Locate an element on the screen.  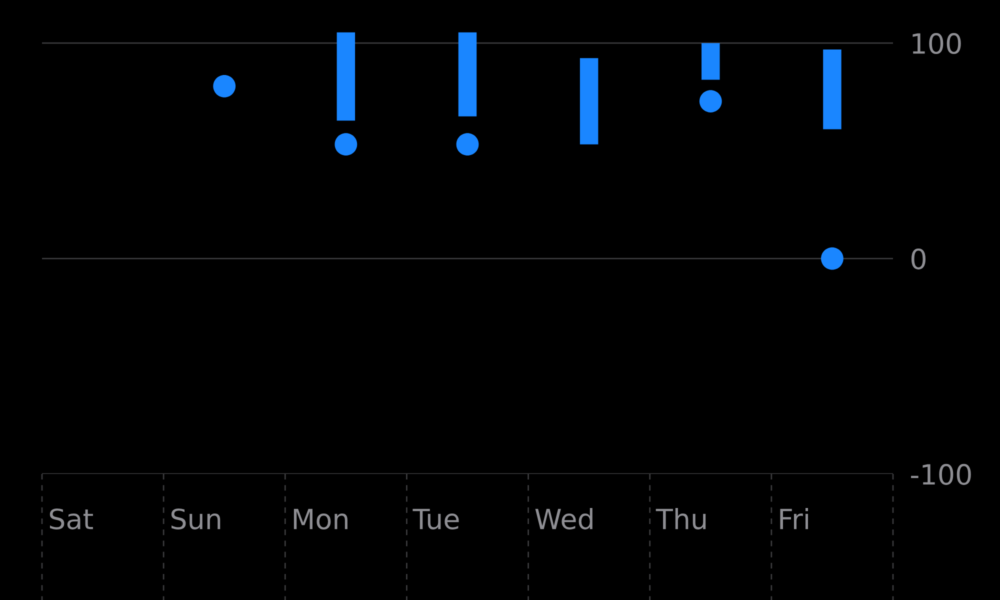
x-tick-label: Mon is located at coordinates (321, 519).